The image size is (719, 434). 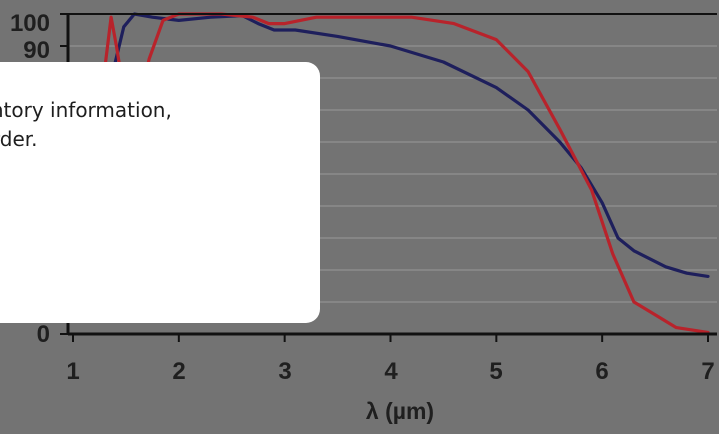 What do you see at coordinates (284, 371) in the screenshot?
I see `x-tick-label-3: 3` at bounding box center [284, 371].